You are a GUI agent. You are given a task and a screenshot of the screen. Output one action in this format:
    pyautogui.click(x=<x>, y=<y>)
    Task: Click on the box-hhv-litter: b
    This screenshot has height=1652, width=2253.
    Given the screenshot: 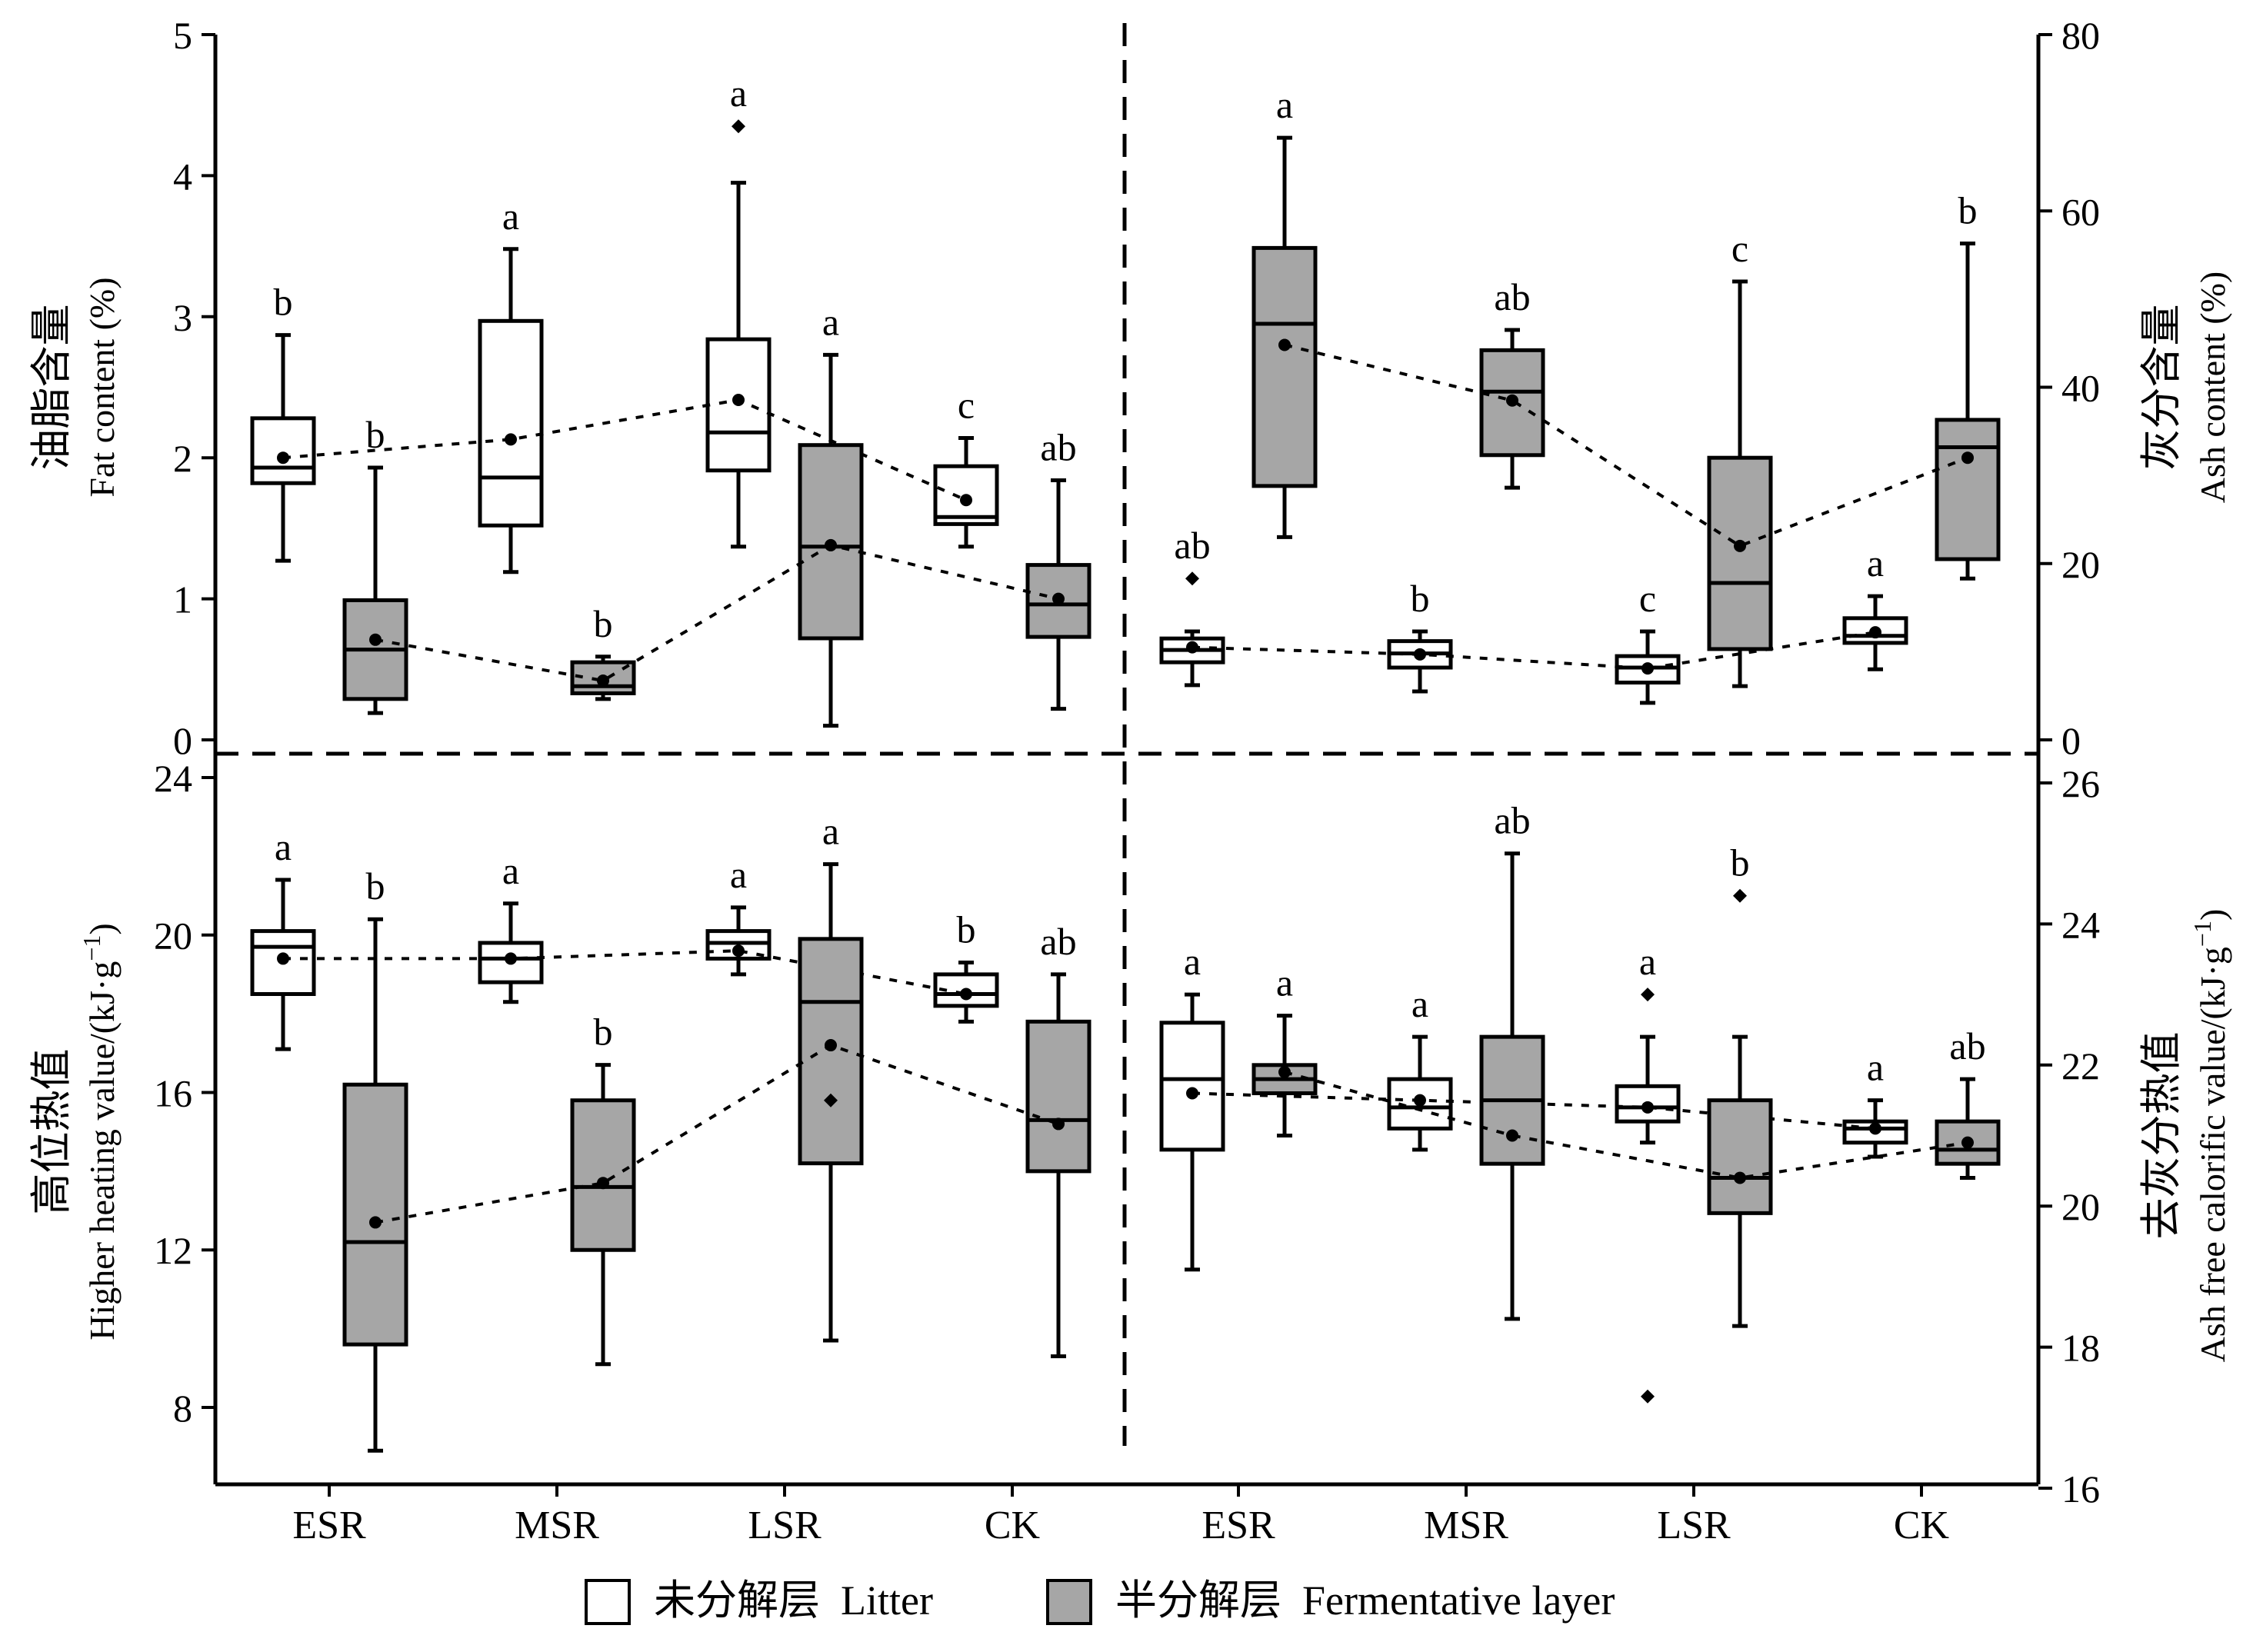 What is the action you would take?
    pyautogui.click(x=966, y=966)
    